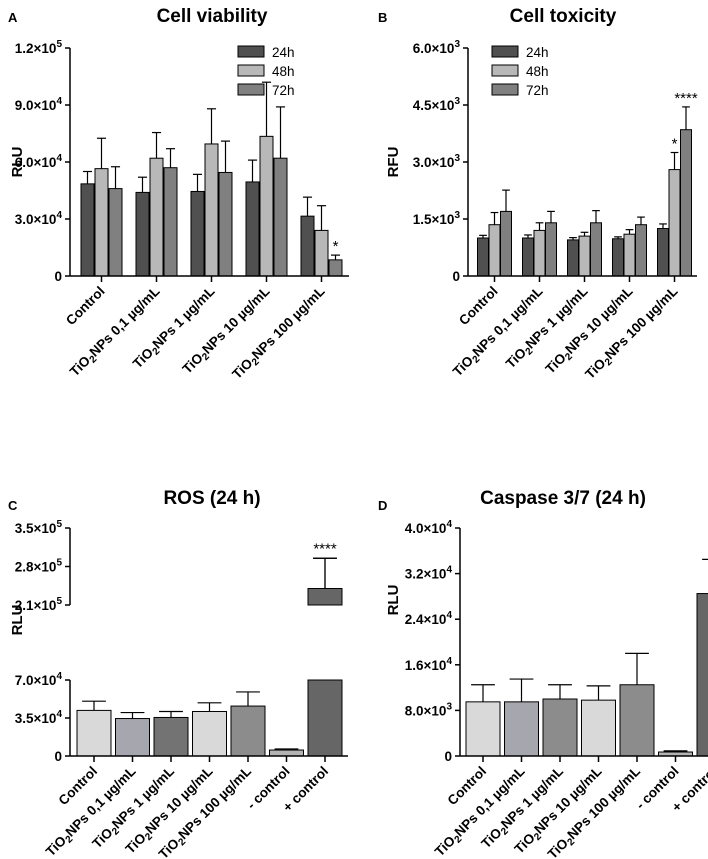 Image resolution: width=708 pixels, height=859 pixels. What do you see at coordinates (382, 505) in the screenshot?
I see `panel-letter: D` at bounding box center [382, 505].